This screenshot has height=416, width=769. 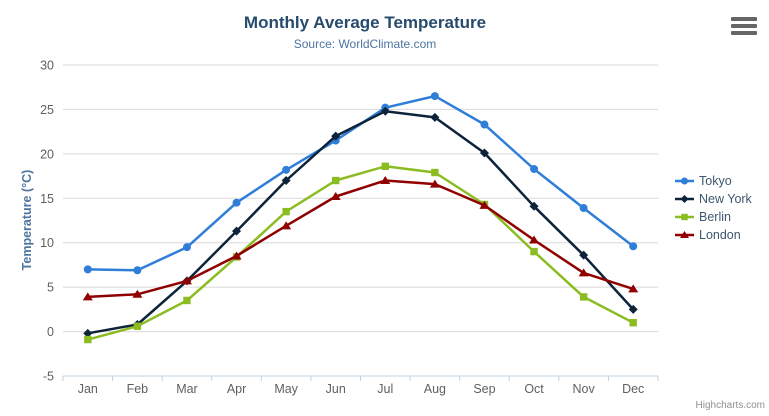 I want to click on legend-item-london: London, so click(x=713, y=235).